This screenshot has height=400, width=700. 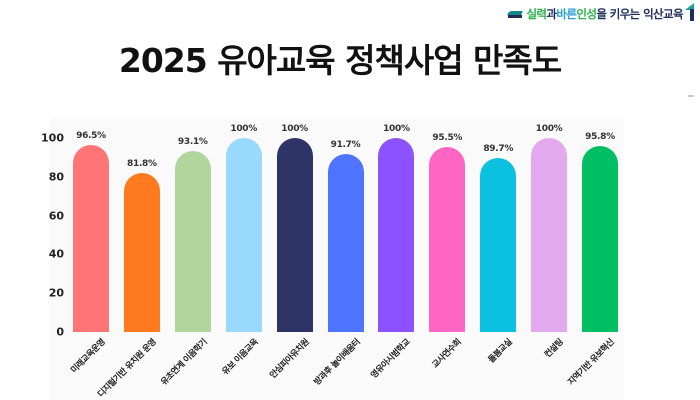 I want to click on value-label: 93.1%, so click(x=192, y=142).